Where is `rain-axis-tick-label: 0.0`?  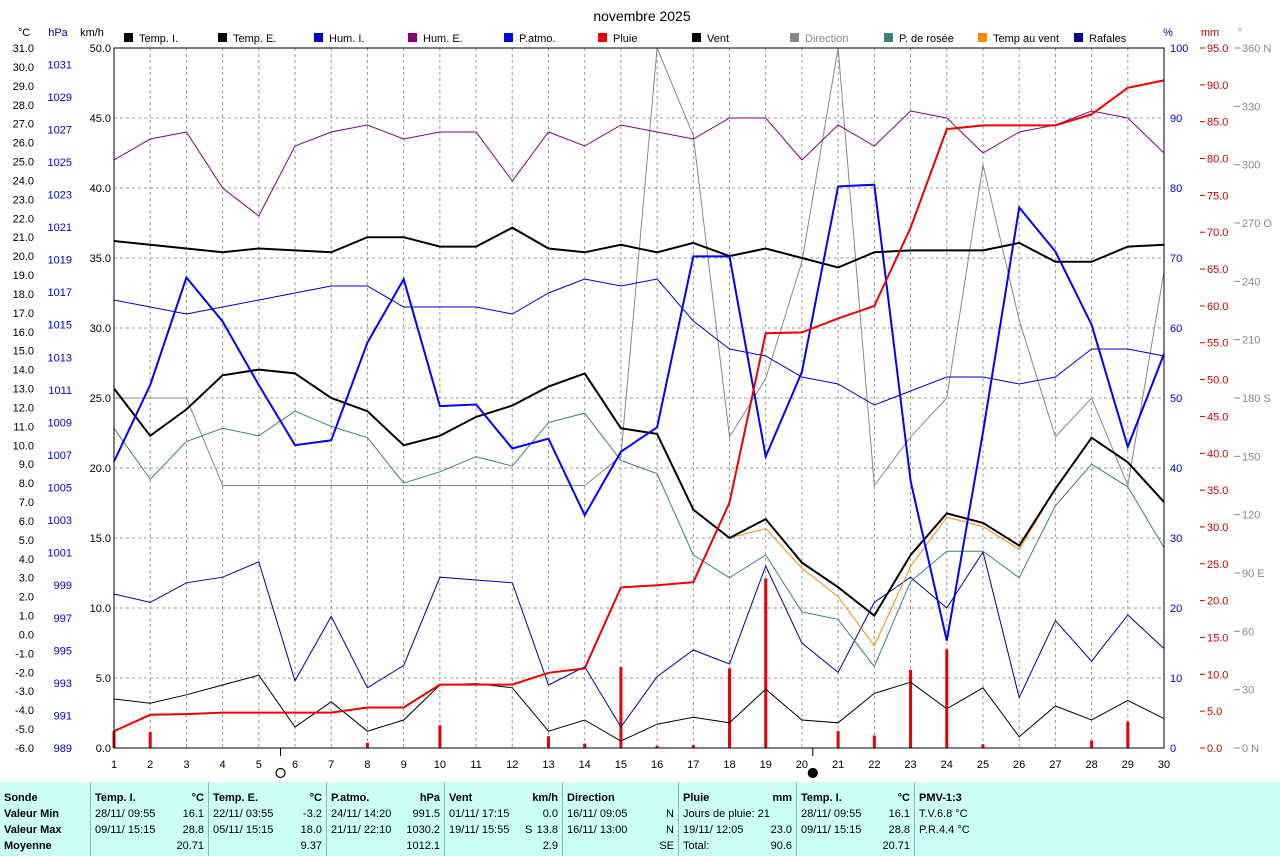
rain-axis-tick-label: 0.0 is located at coordinates (1214, 749).